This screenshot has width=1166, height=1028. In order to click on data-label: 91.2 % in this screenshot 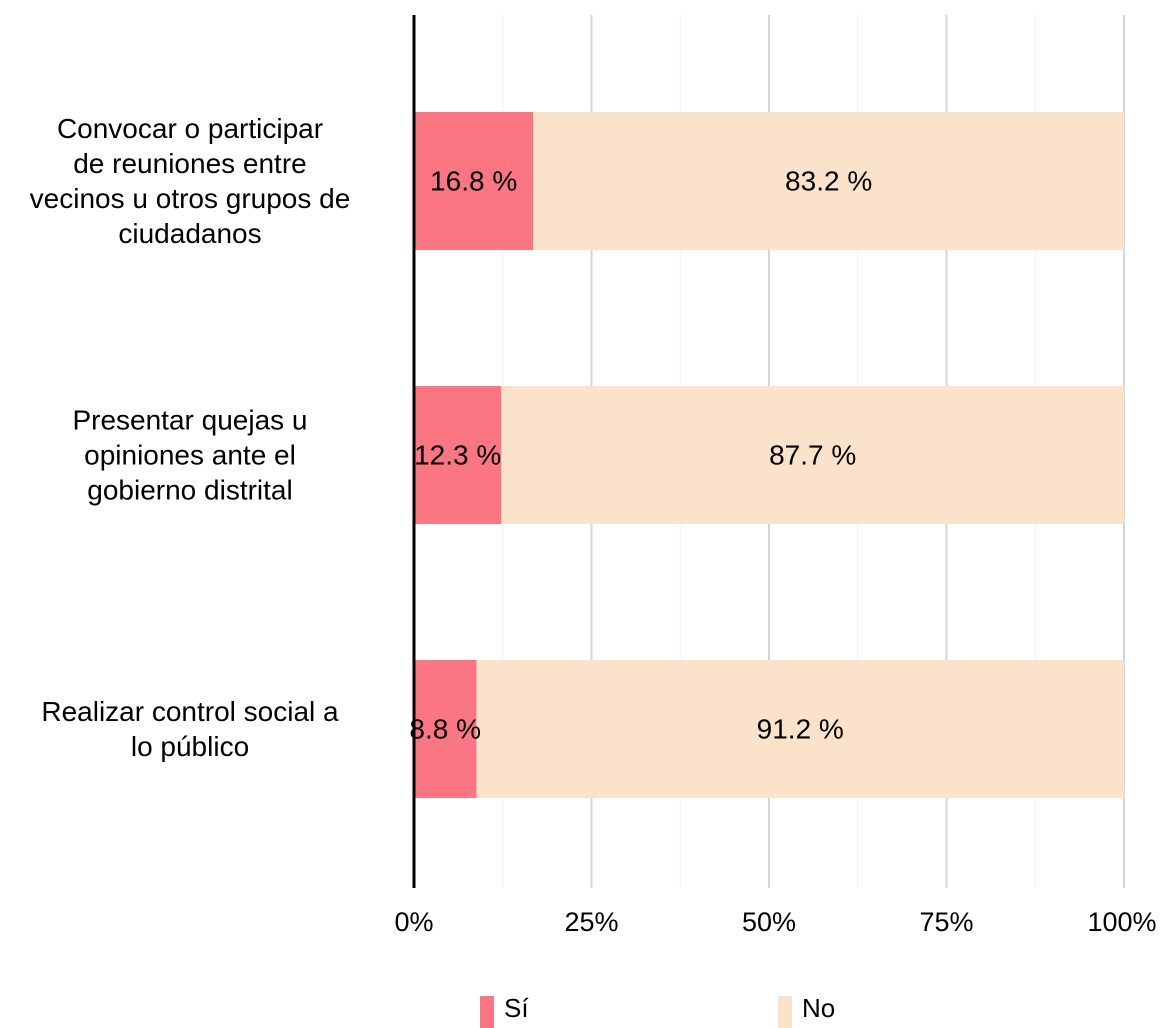, I will do `click(800, 729)`.